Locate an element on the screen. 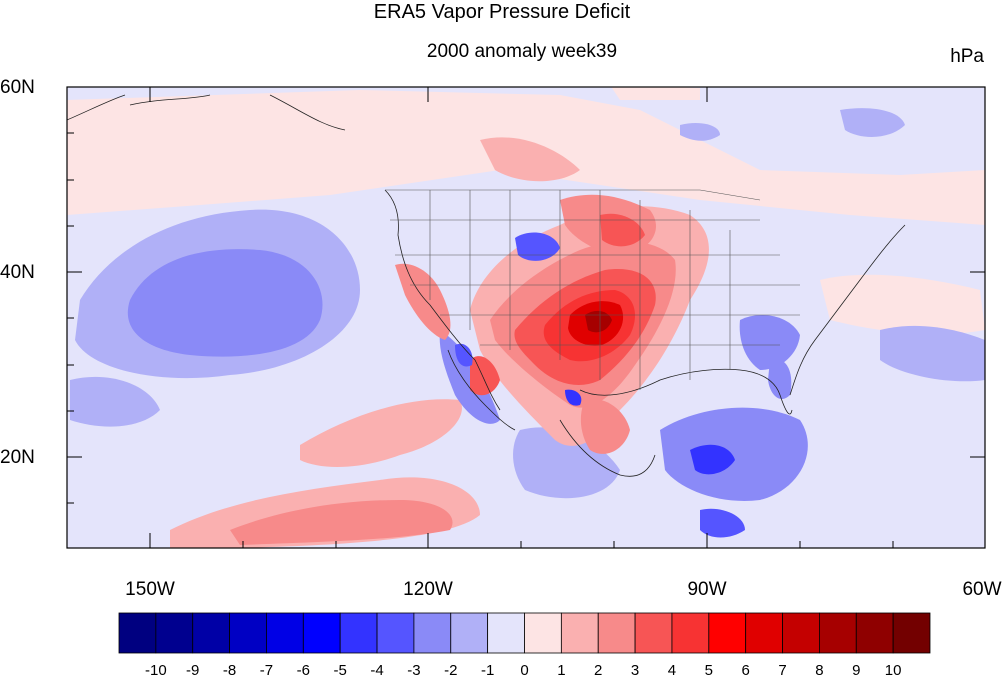 Image resolution: width=1004 pixels, height=681 pixels. colorbar-tick-label: -4 is located at coordinates (377, 670).